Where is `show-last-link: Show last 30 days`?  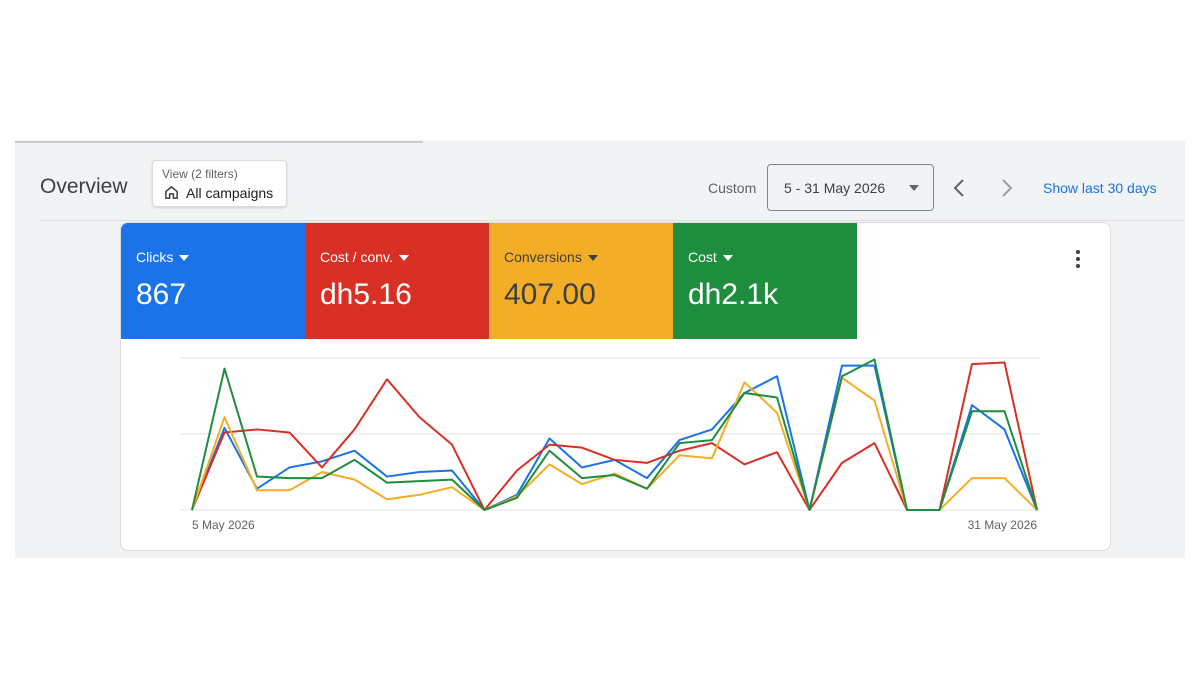 show-last-link: Show last 30 days is located at coordinates (1100, 188).